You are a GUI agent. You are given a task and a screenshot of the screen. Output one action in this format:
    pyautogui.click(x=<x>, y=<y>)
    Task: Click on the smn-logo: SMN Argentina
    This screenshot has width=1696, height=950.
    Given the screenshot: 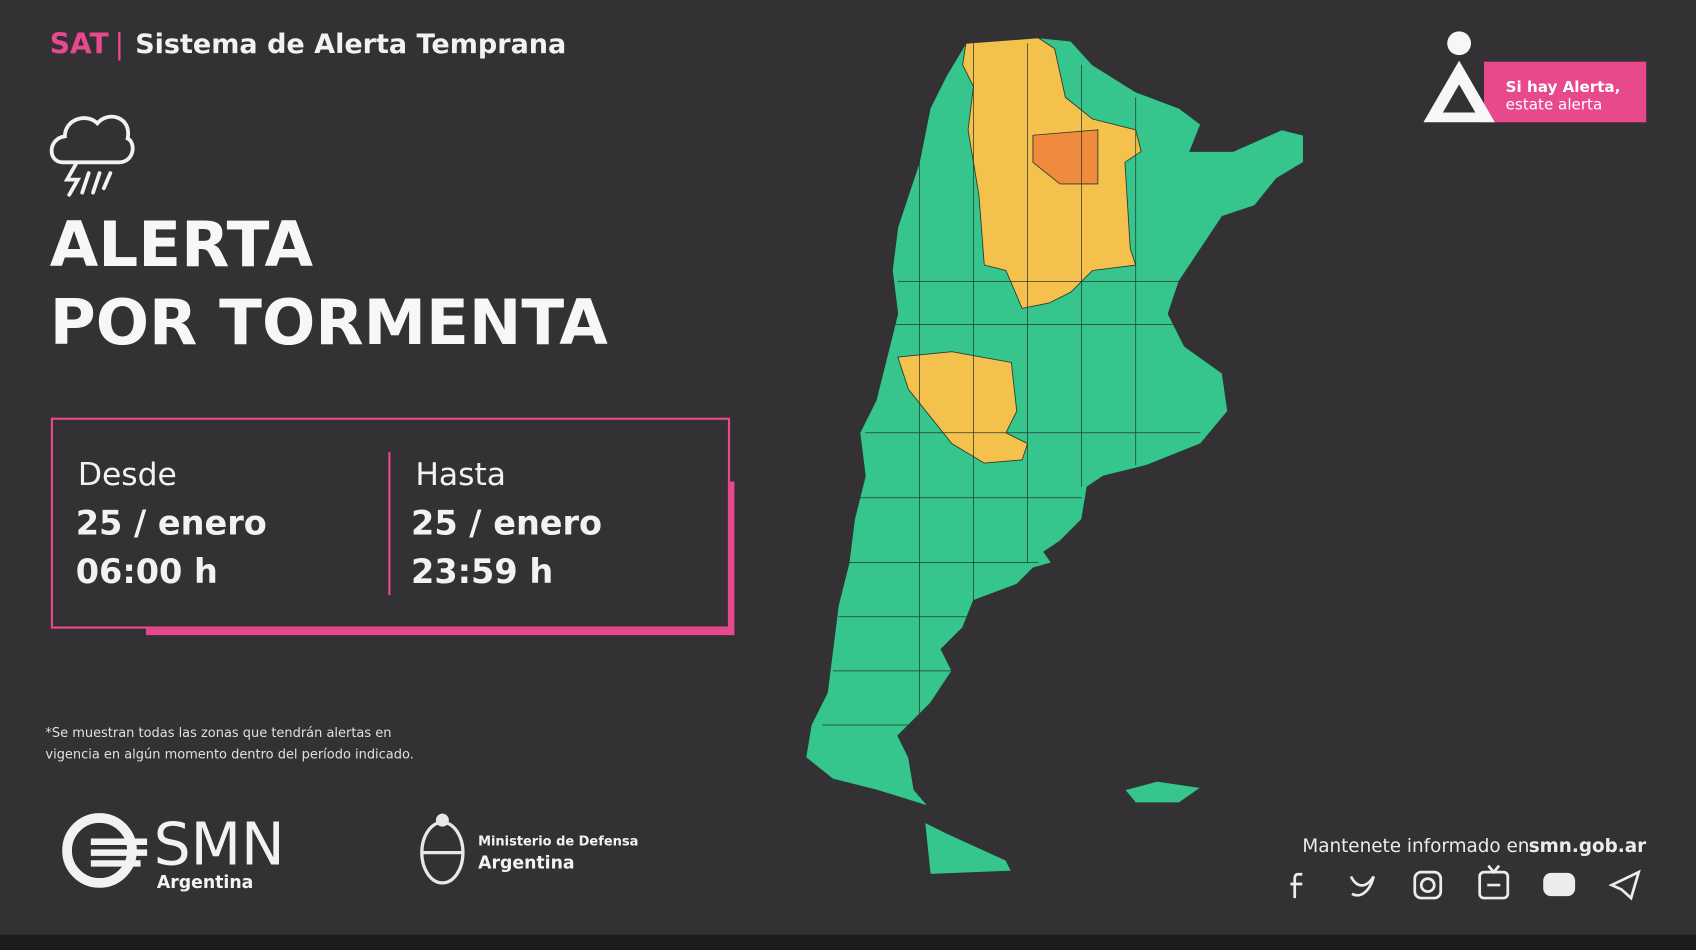 What is the action you would take?
    pyautogui.click(x=173, y=851)
    